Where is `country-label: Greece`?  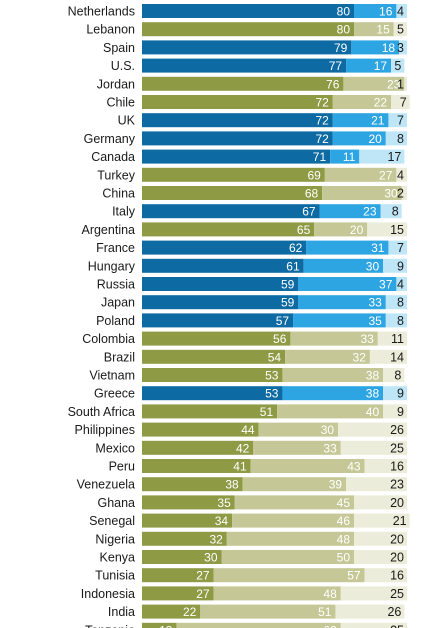 country-label: Greece is located at coordinates (114, 394).